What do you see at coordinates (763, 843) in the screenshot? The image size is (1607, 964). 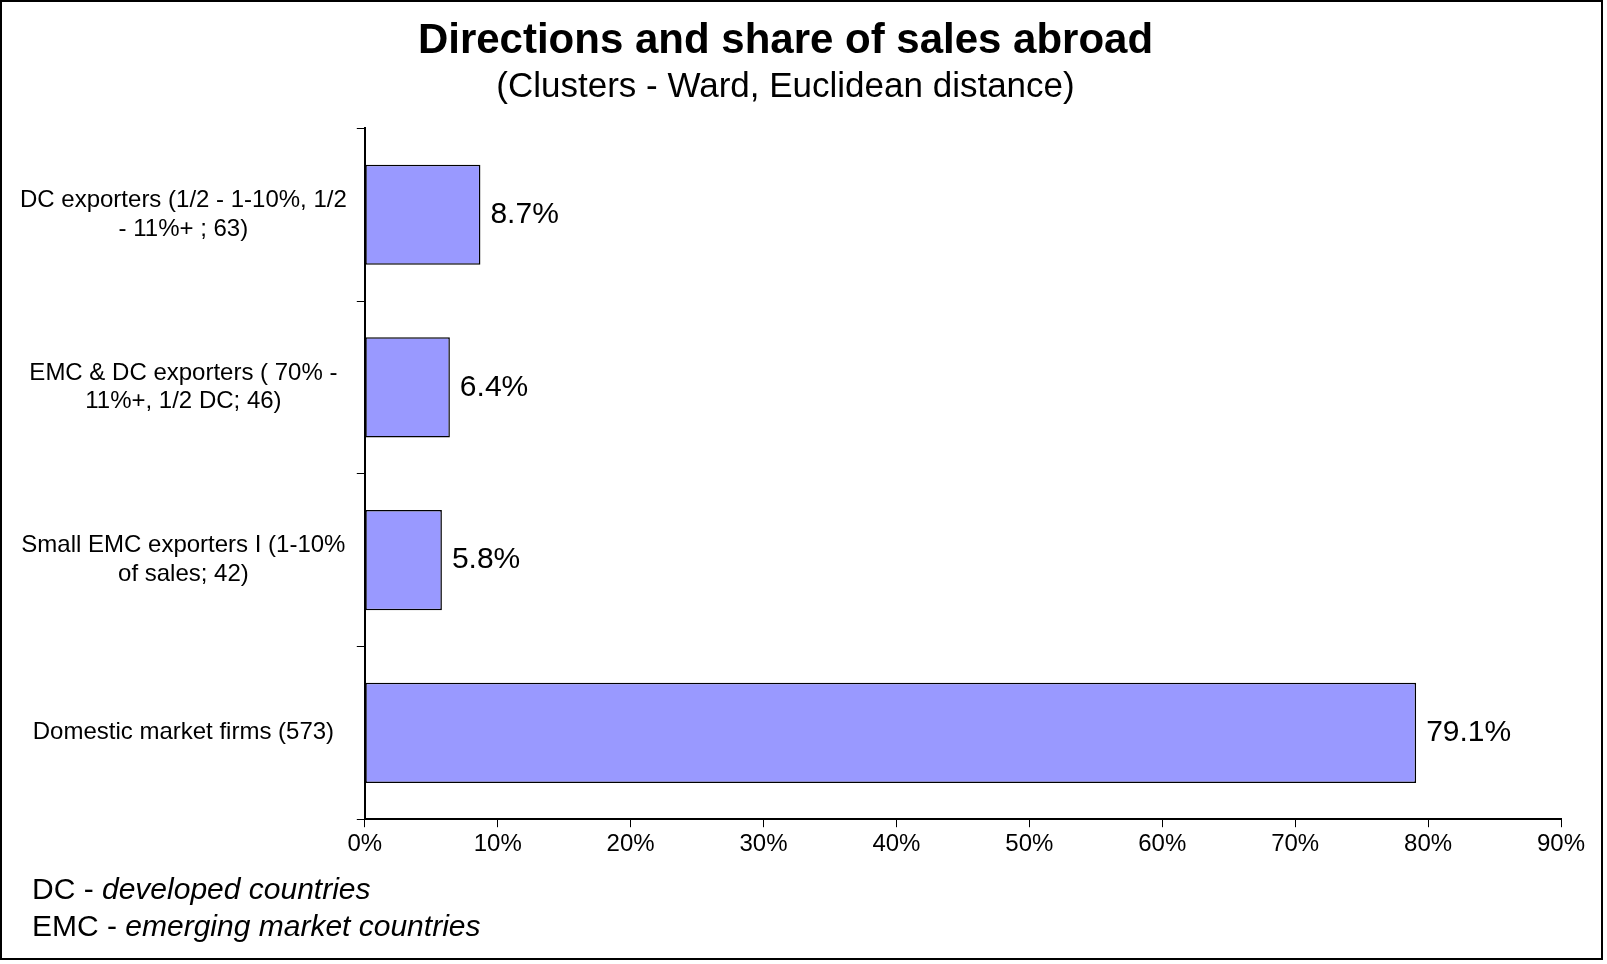 I see `x-tick-label: 30%` at bounding box center [763, 843].